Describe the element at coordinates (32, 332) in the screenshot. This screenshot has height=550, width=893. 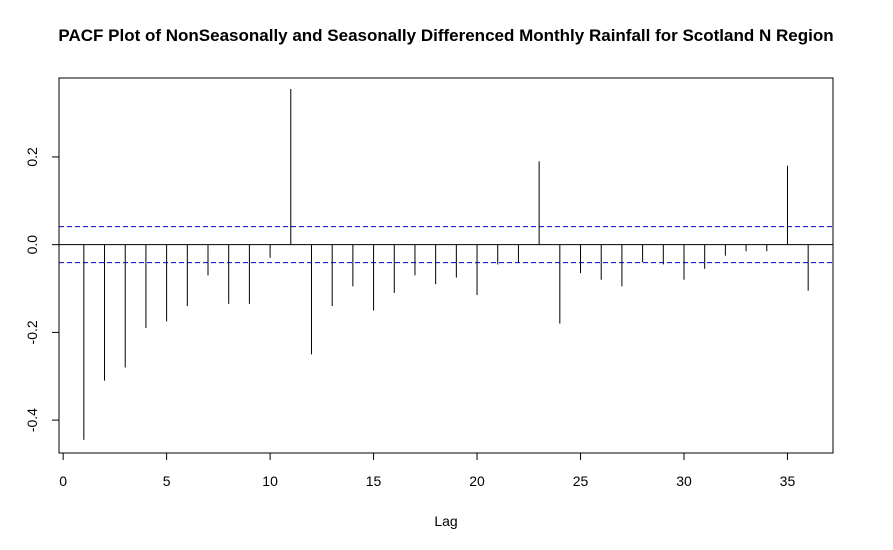
I see `y-tick-label: -0.2` at that location.